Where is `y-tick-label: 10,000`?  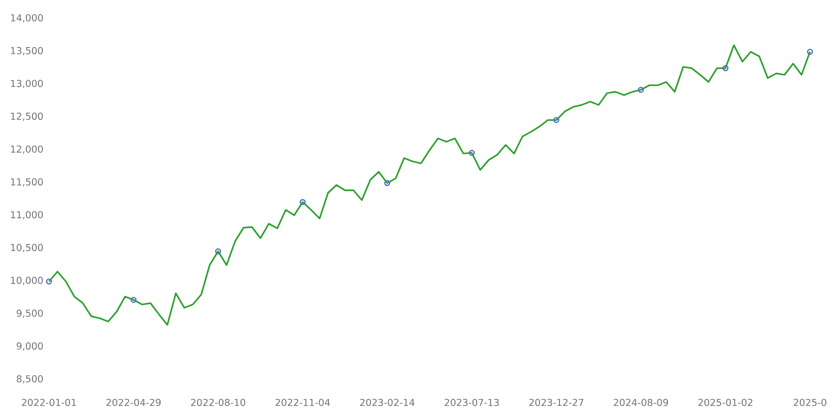 y-tick-label: 10,000 is located at coordinates (27, 280).